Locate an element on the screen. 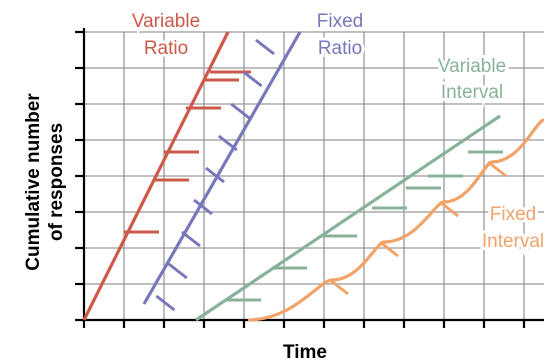 The image size is (550, 364). series-label-variable-ratio: Ratio is located at coordinates (166, 48).